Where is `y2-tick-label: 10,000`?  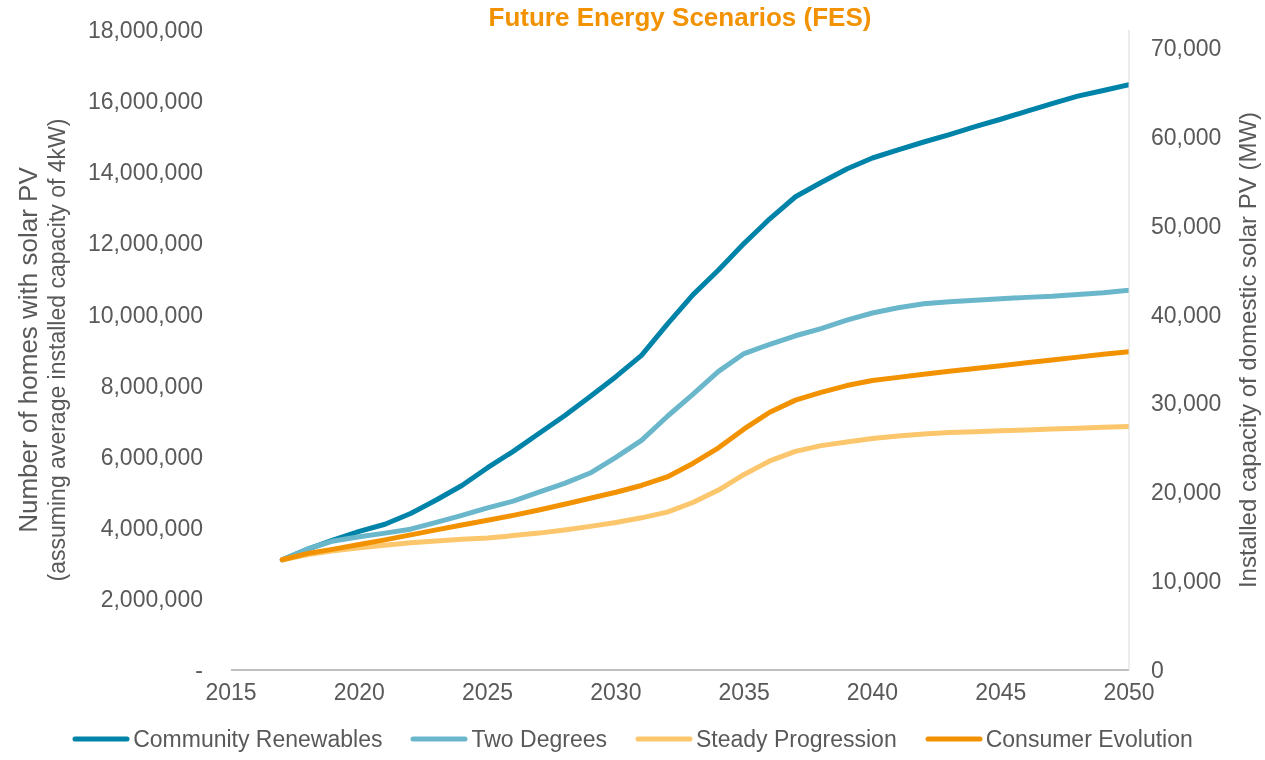
y2-tick-label: 10,000 is located at coordinates (1186, 581).